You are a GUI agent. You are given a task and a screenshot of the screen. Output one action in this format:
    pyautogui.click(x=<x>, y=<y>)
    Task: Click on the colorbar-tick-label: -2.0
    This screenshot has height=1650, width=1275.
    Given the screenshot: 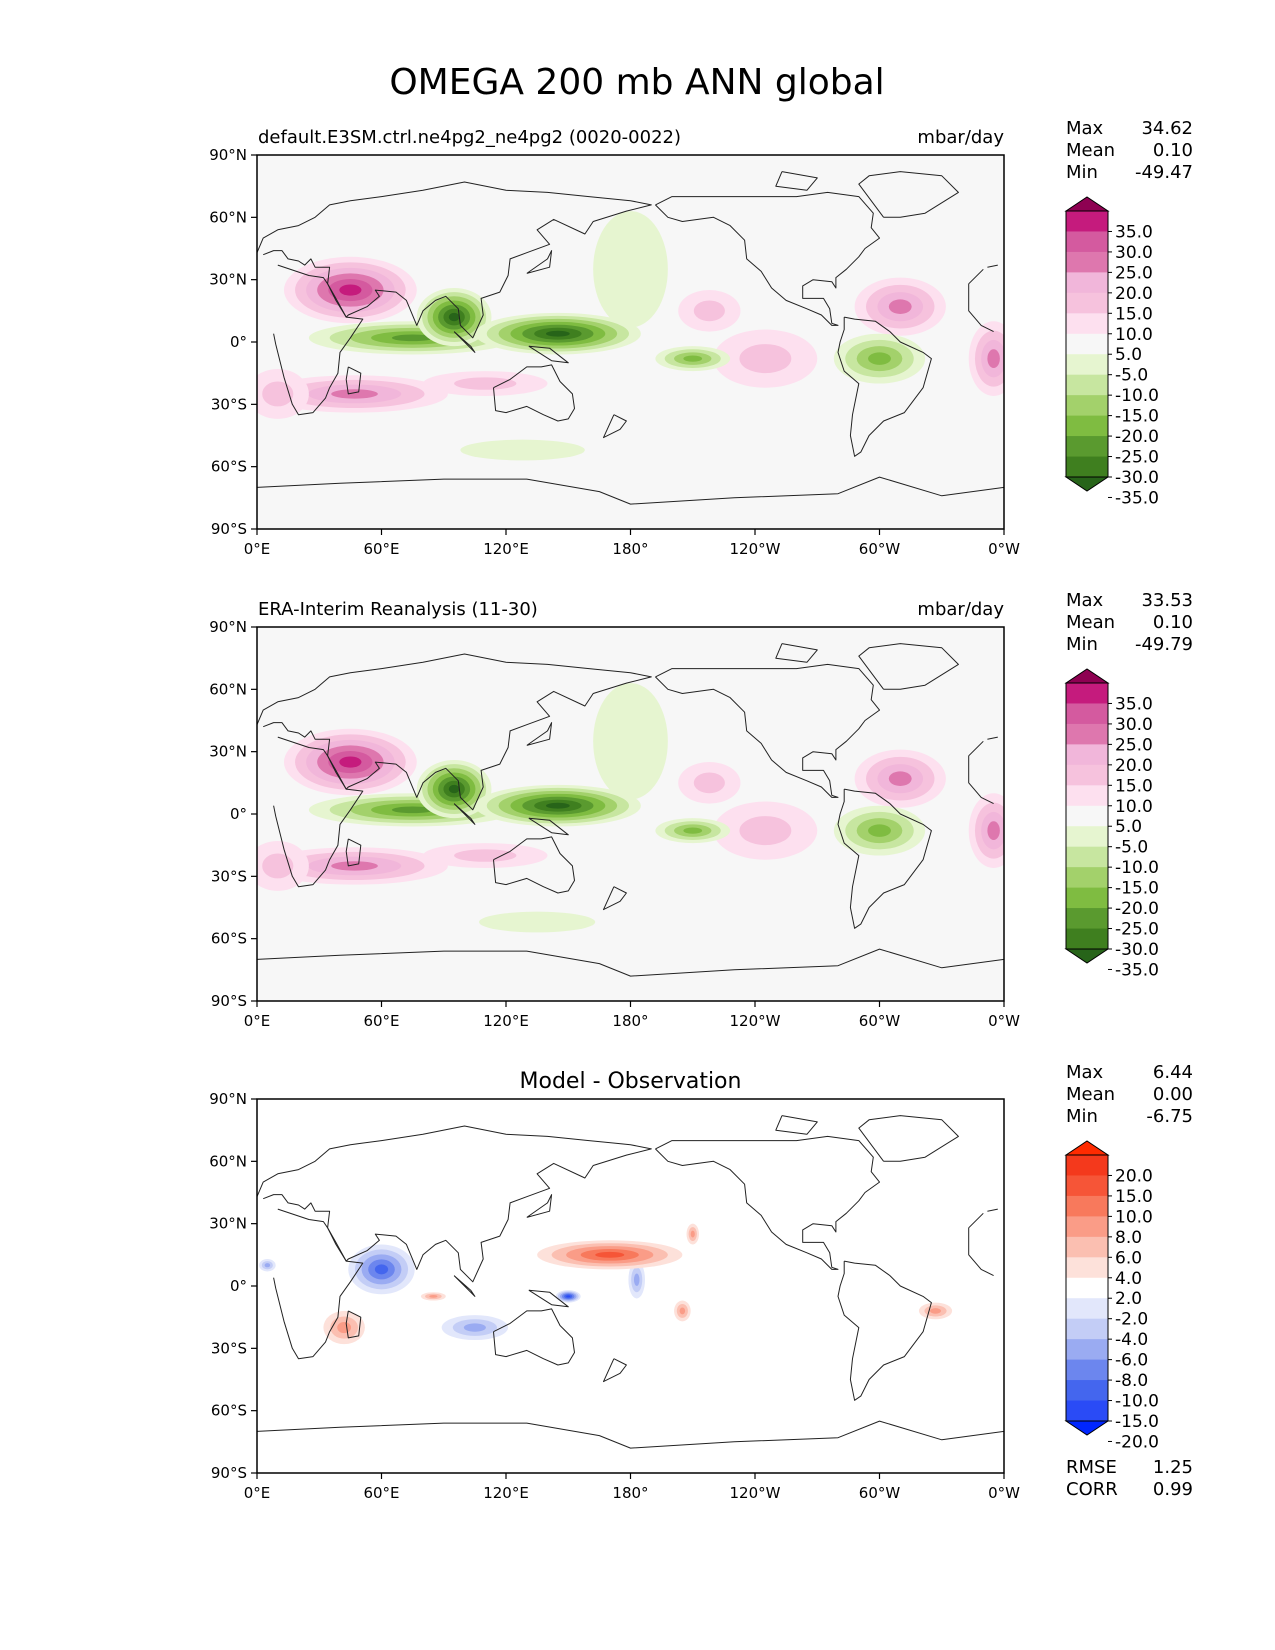 What is the action you would take?
    pyautogui.click(x=1131, y=1320)
    